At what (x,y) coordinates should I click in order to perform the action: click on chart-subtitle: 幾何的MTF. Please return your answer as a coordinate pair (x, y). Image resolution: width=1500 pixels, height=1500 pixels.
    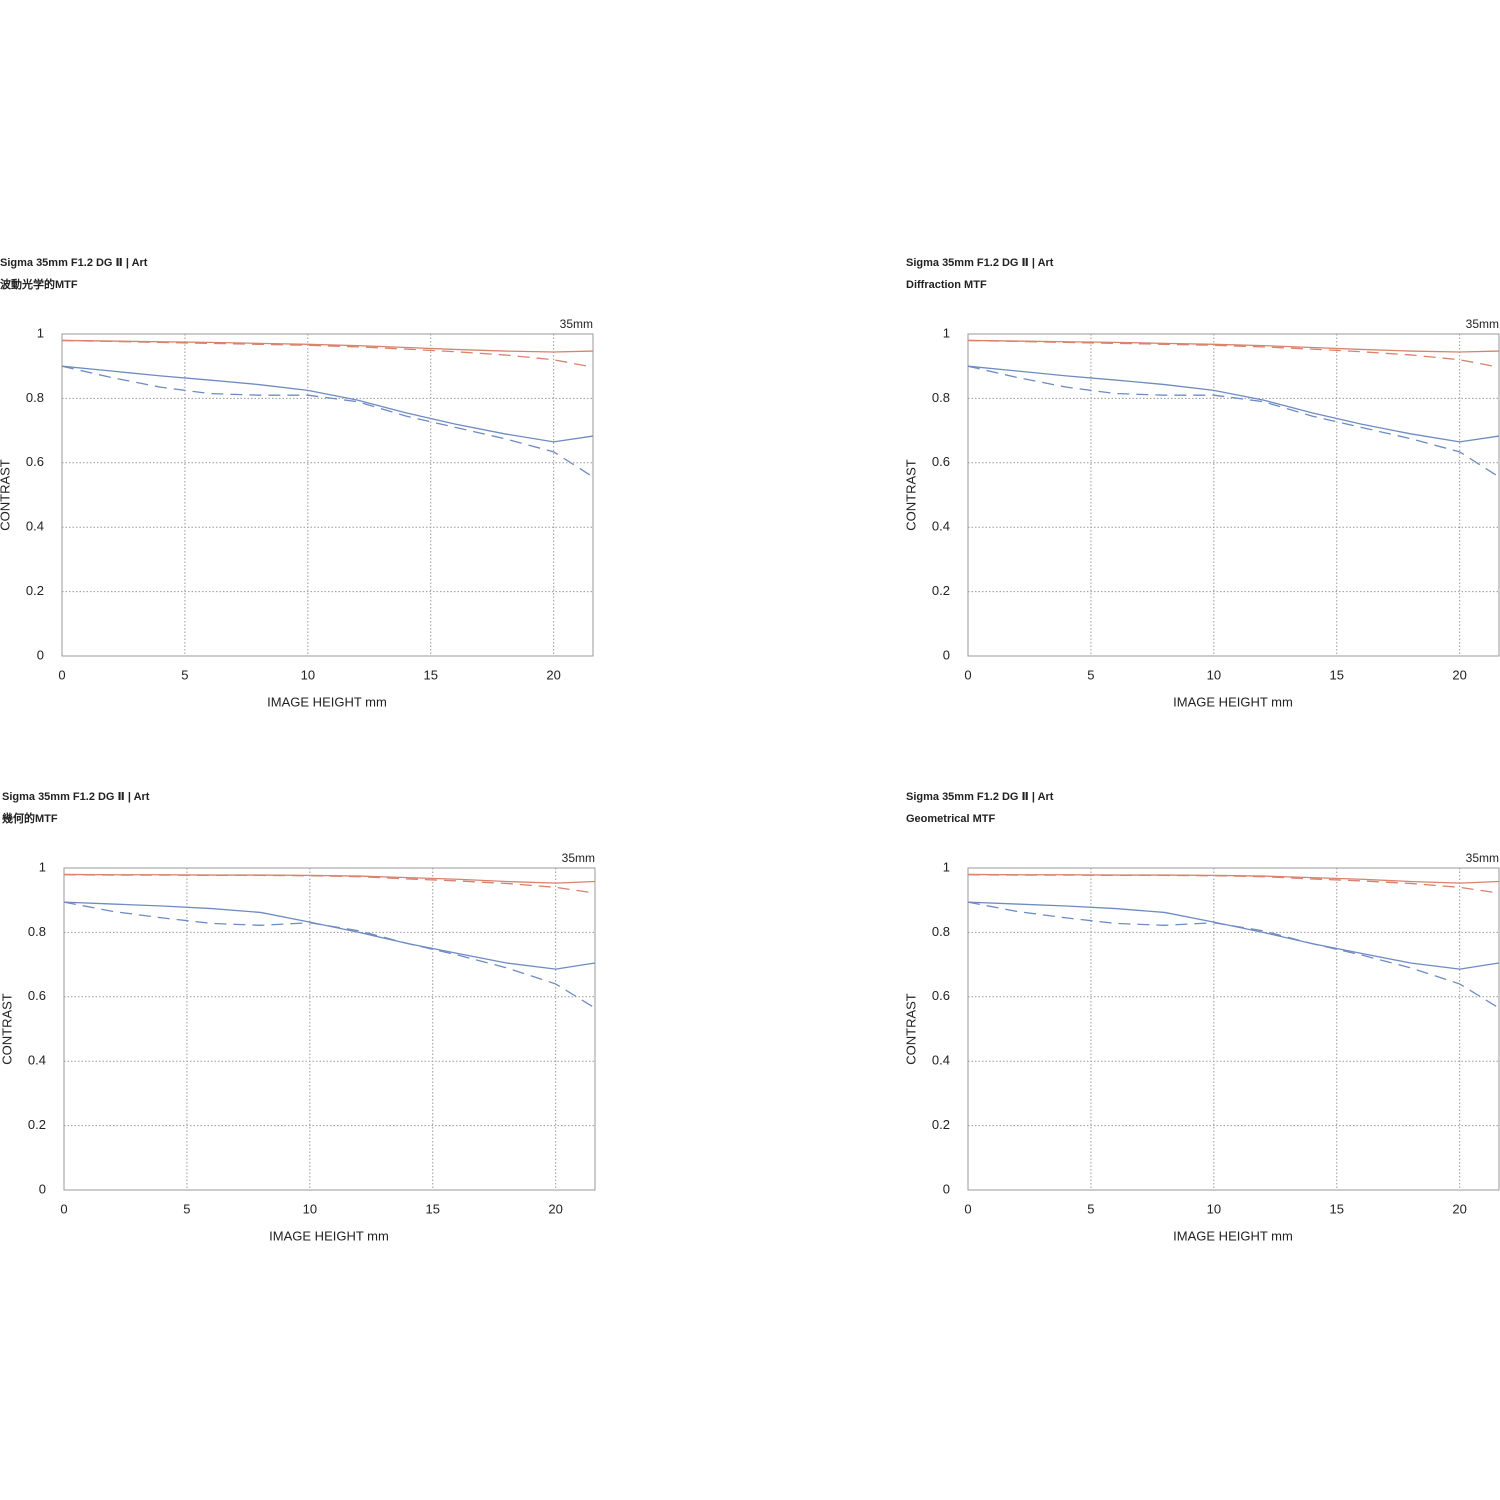
    Looking at the image, I should click on (30, 818).